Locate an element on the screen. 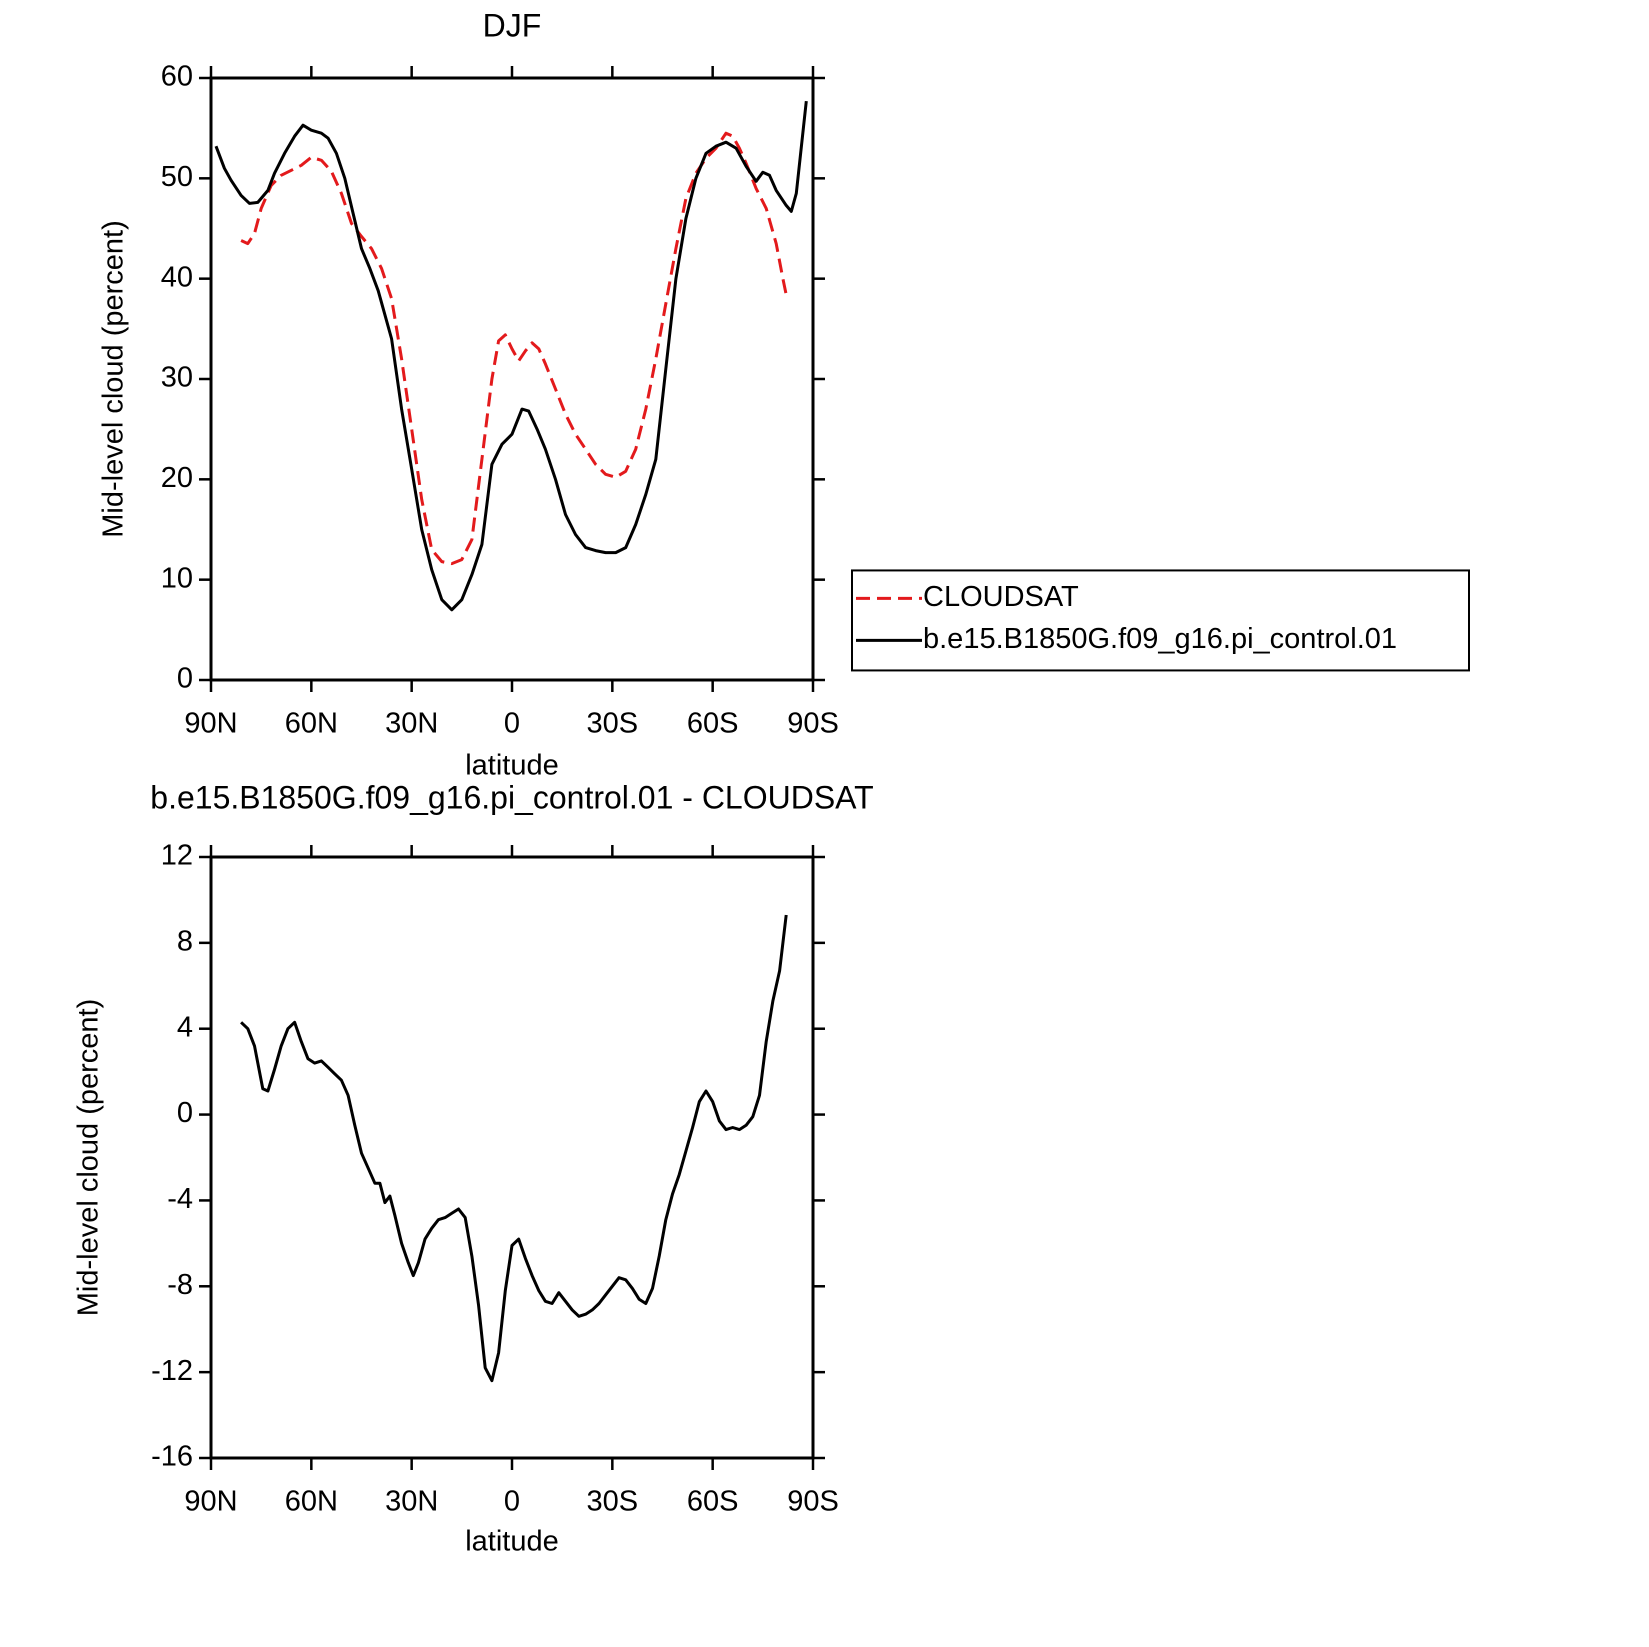 Image resolution: width=1649 pixels, height=1647 pixels. y-tick-label: 8 is located at coordinates (185, 942).